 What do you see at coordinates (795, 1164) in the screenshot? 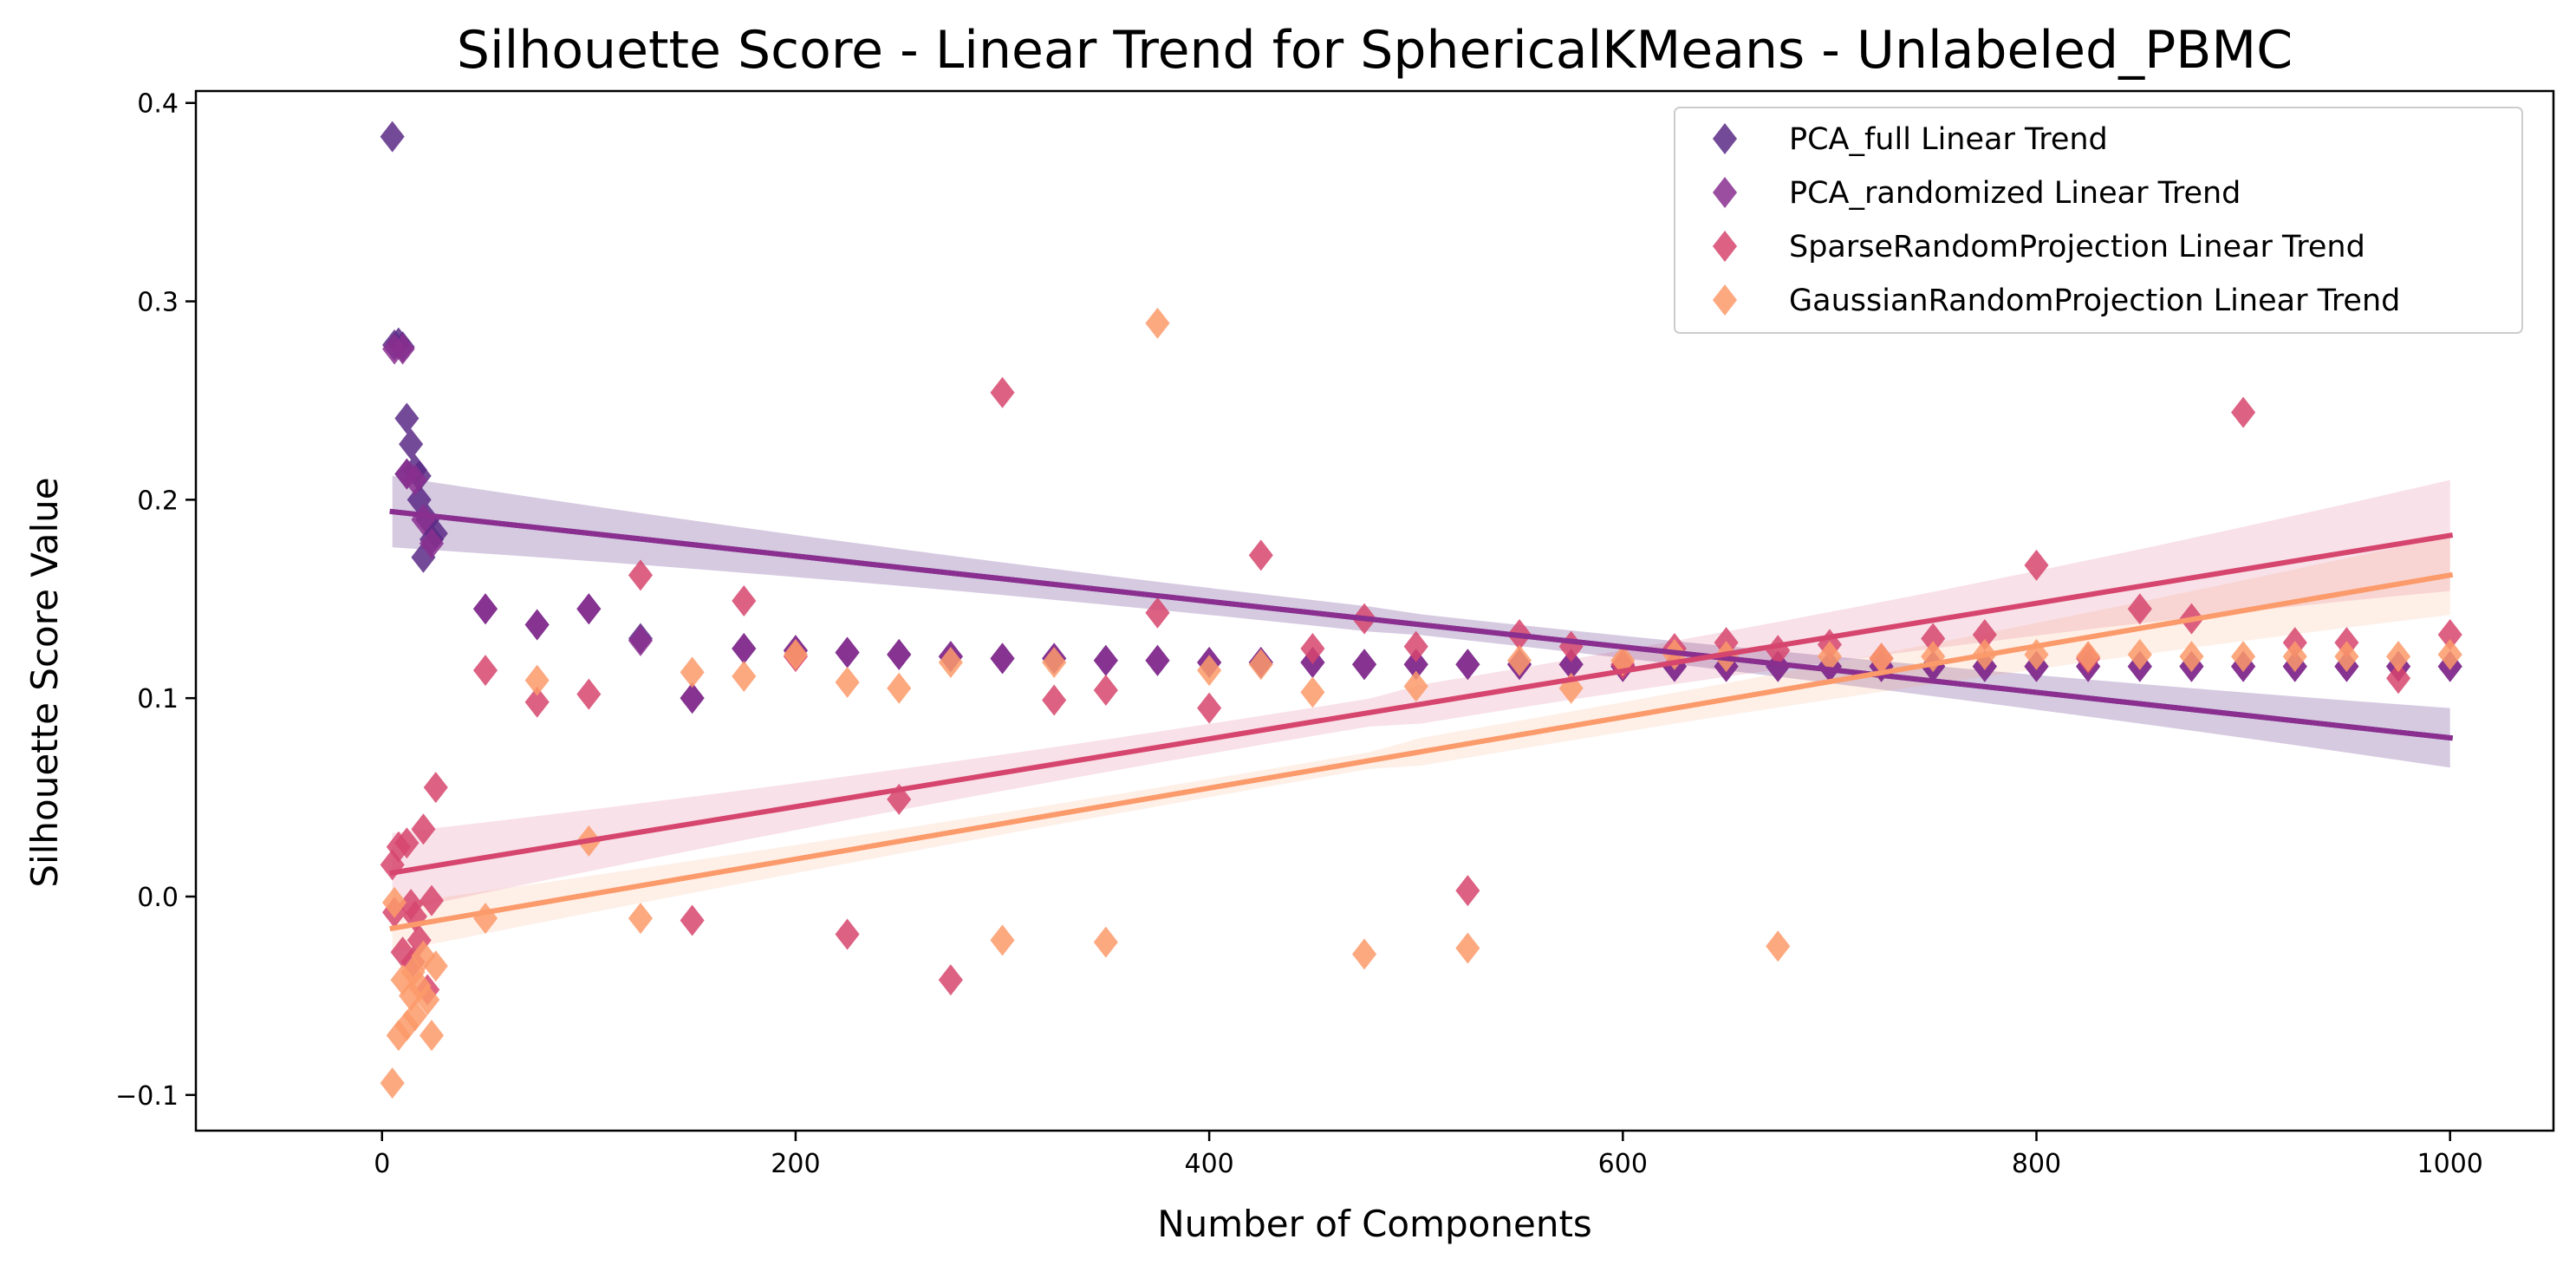
I see `x-tick-label: 200` at bounding box center [795, 1164].